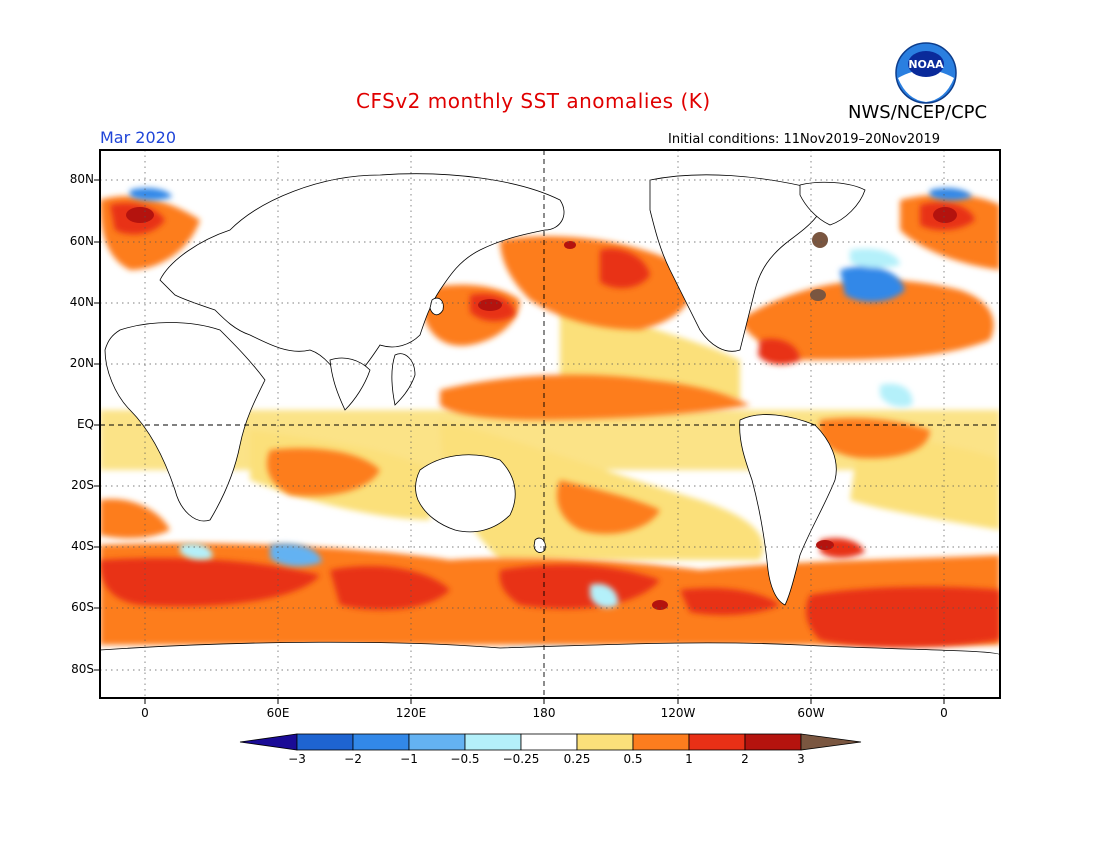 This screenshot has height=850, width=1100. I want to click on colorbar-tick-label: −3, so click(297, 759).